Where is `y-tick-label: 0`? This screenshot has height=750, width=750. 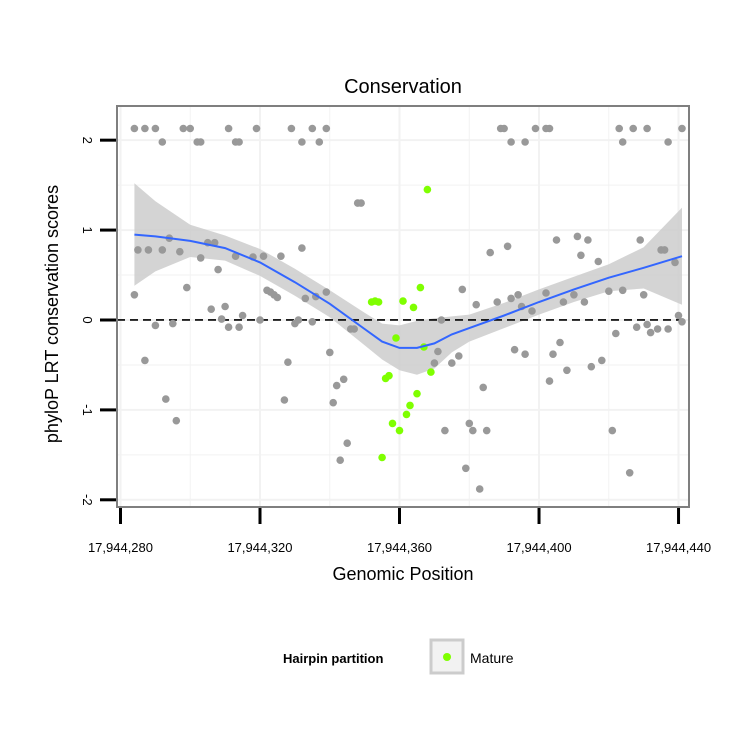
y-tick-label: 0 is located at coordinates (87, 319).